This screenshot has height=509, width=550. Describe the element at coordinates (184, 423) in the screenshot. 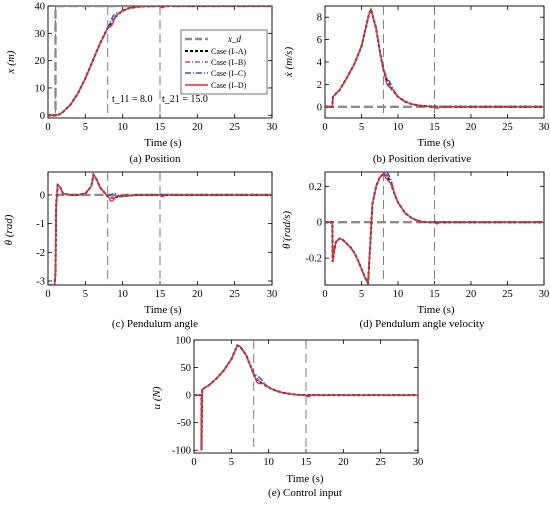

I see `y-tick-label: -50` at that location.